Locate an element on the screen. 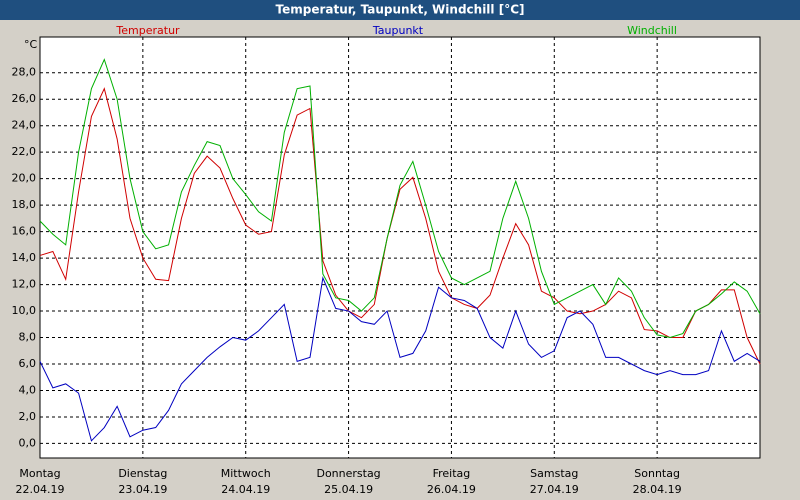 The image size is (800, 500). x-date-label: 23.04.19 is located at coordinates (142, 489).